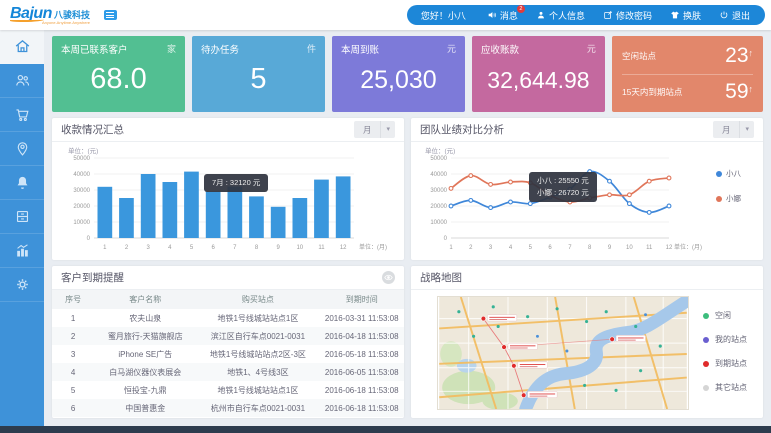 The height and width of the screenshot is (433, 771). What do you see at coordinates (502, 15) in the screenshot?
I see `menu-item-speaker: 消息 2` at bounding box center [502, 15].